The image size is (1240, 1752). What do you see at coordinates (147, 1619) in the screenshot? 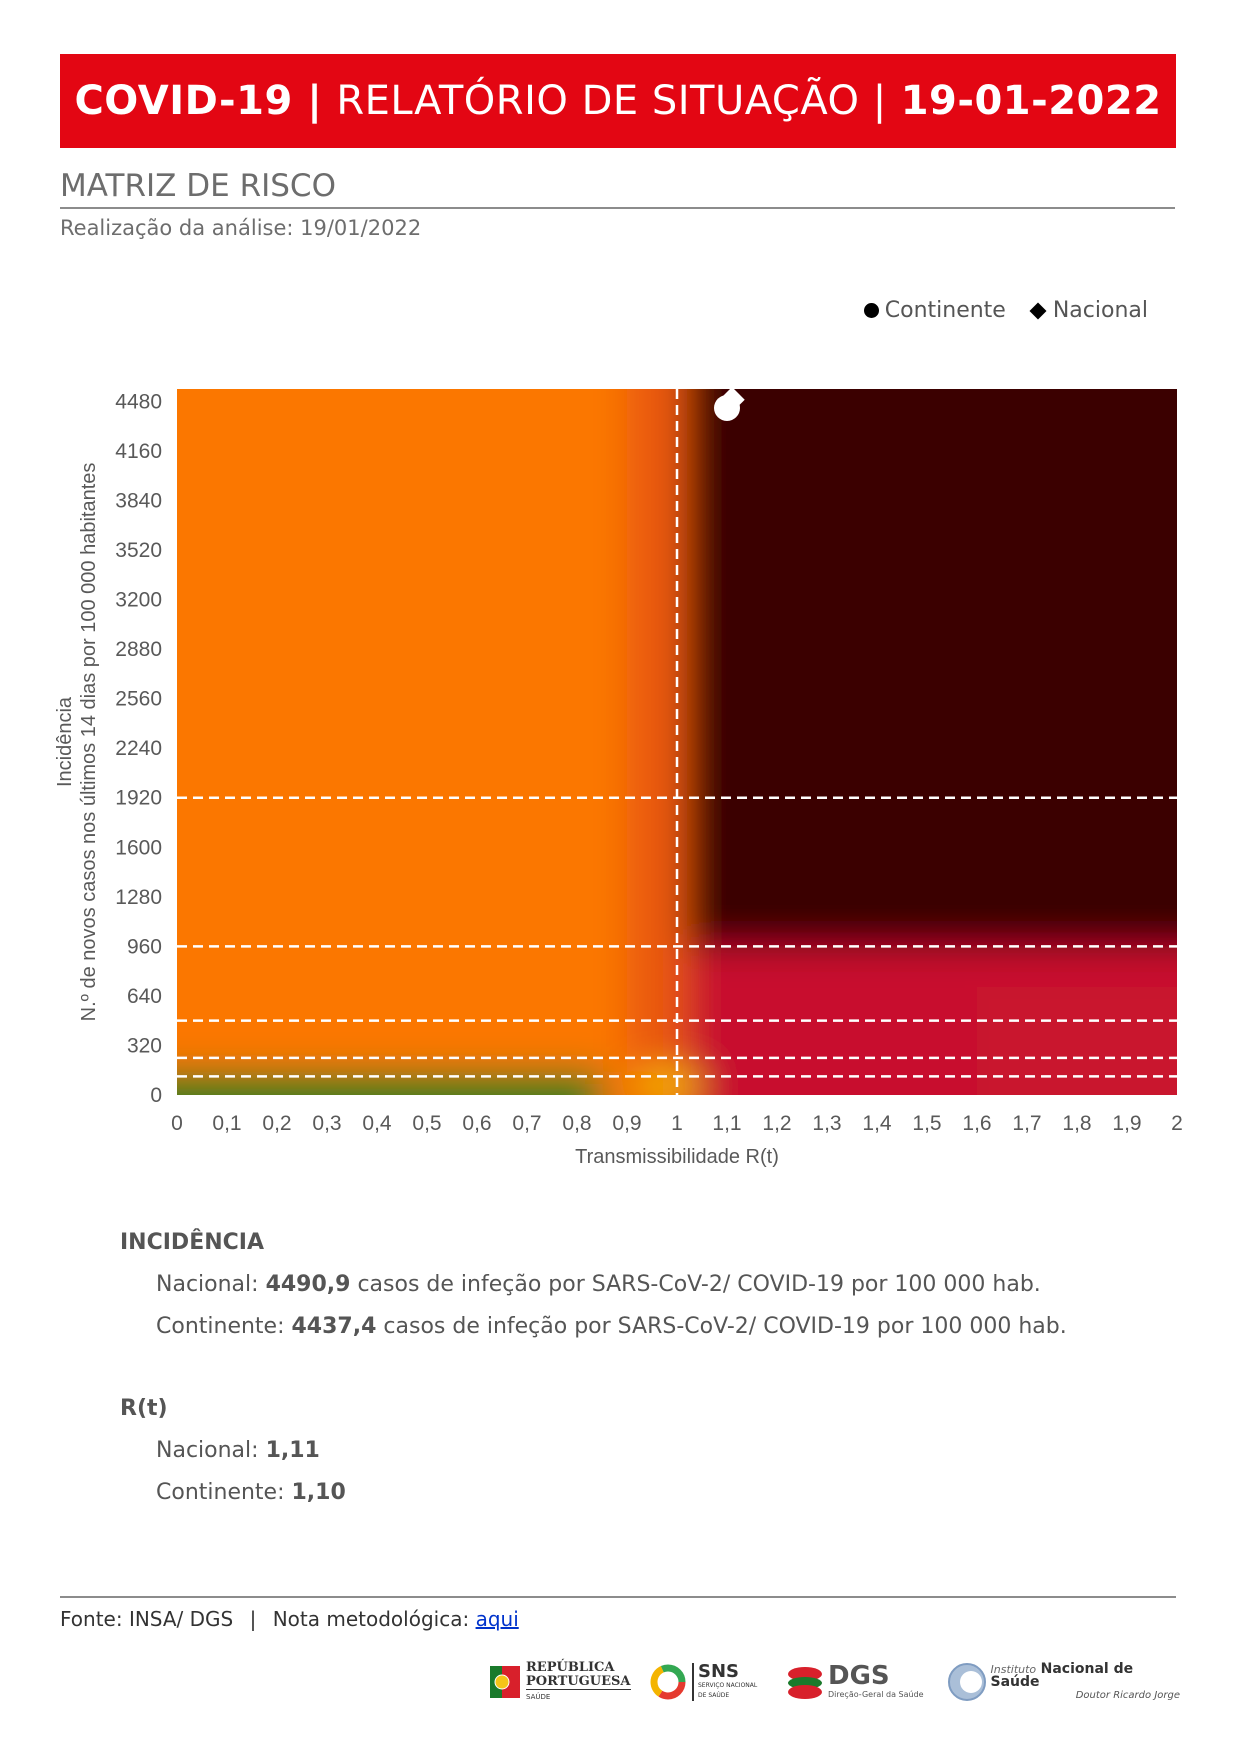
I see `footer-source: Fonte: INSA/ DGS` at bounding box center [147, 1619].